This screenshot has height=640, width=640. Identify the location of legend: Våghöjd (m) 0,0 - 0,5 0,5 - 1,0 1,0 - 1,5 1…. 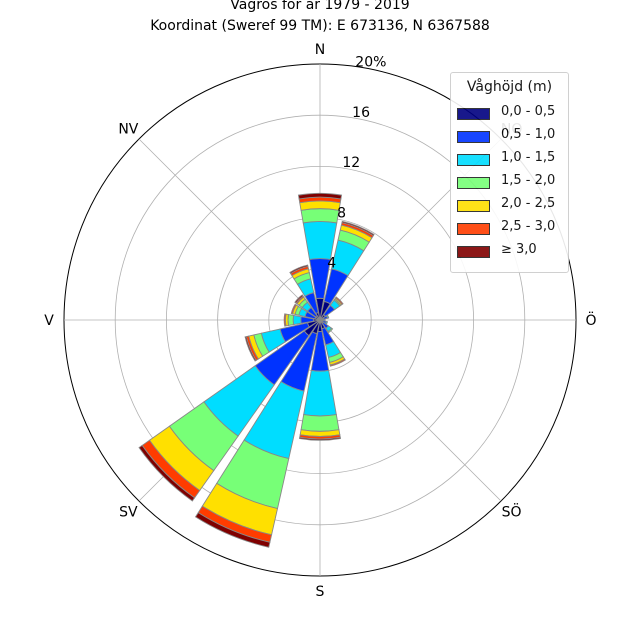
(509, 172).